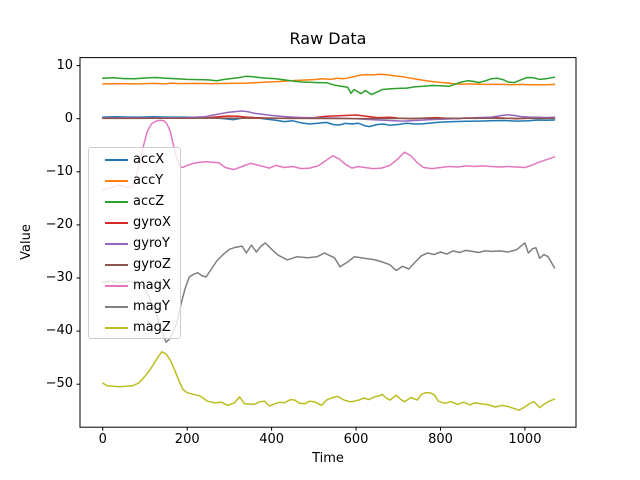 The width and height of the screenshot is (640, 480). I want to click on legend-label: gyroZ, so click(152, 264).